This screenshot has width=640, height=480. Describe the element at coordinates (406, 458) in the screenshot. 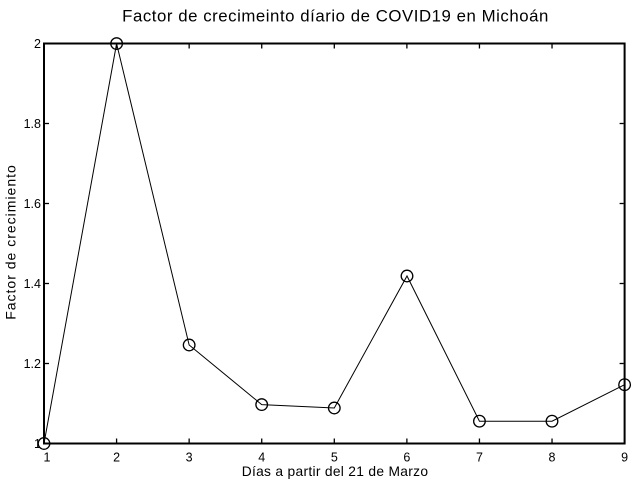

I see `svg-text: 6` at that location.